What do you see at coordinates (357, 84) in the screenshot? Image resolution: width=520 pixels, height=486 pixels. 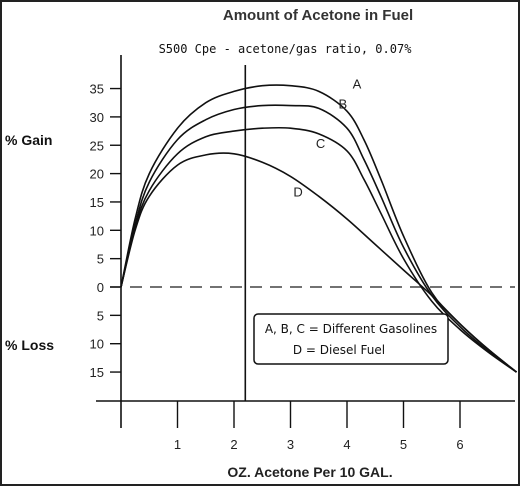 I see `series-label-a: A` at bounding box center [357, 84].